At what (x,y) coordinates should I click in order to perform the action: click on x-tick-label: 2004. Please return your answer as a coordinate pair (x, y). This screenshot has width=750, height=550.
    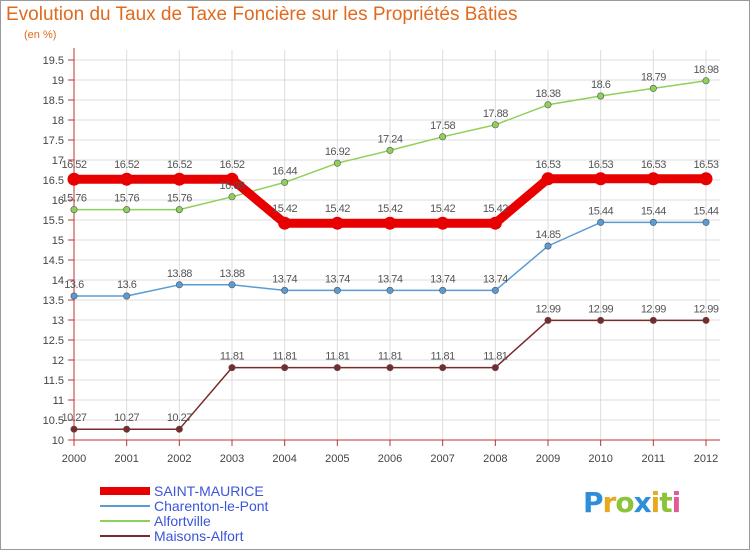
    Looking at the image, I should click on (284, 459).